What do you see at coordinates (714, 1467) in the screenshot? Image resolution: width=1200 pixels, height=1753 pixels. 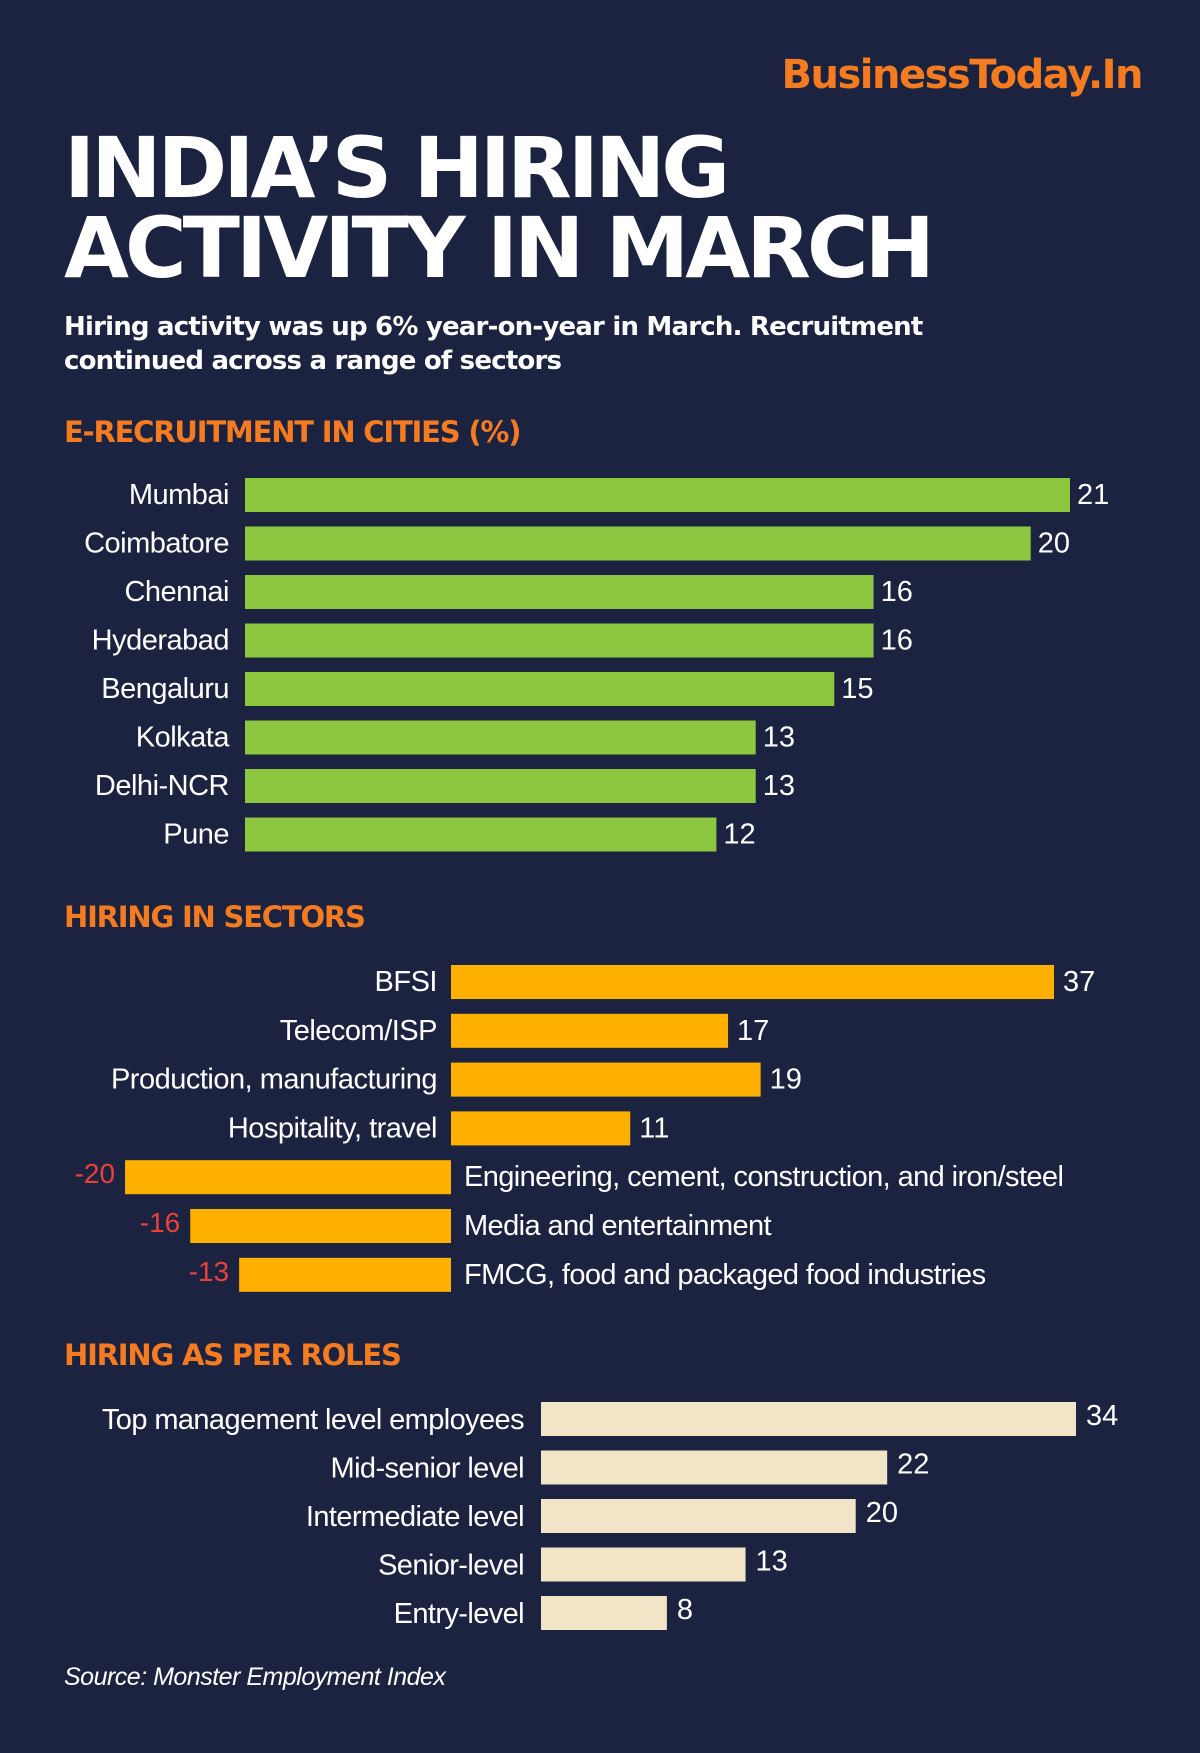 I see `role-bar-mid-senior-level` at bounding box center [714, 1467].